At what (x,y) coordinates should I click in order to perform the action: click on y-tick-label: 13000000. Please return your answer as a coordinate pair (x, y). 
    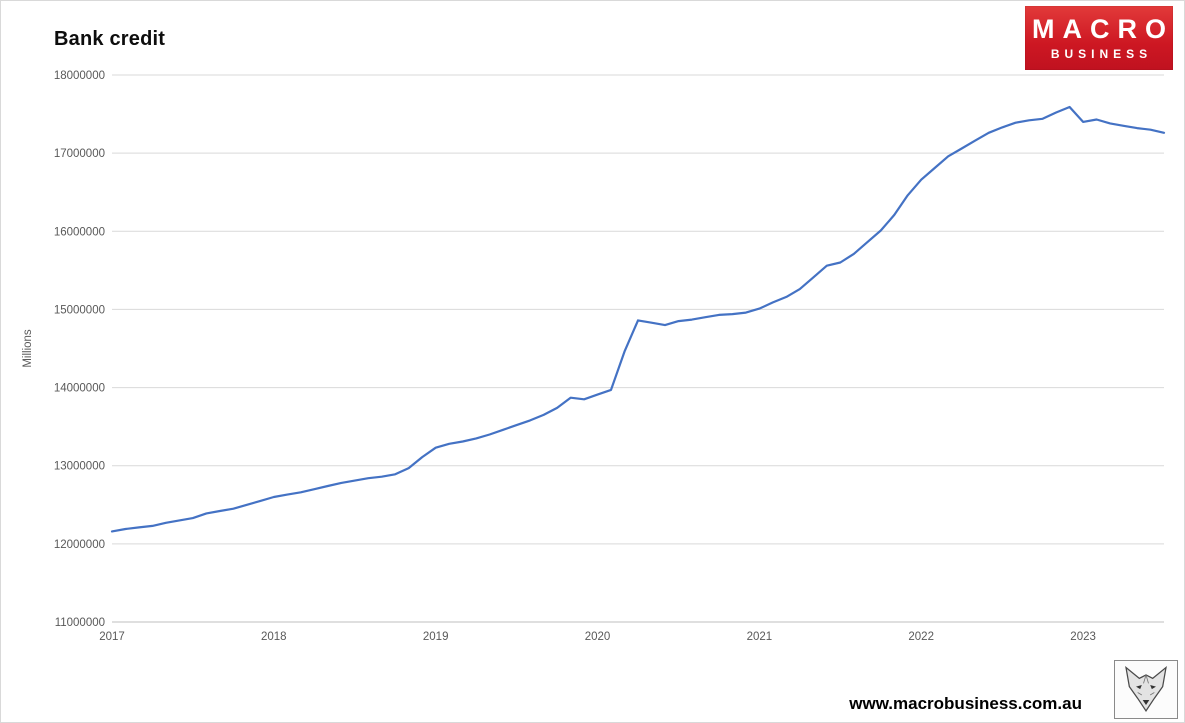
    Looking at the image, I should click on (79, 467).